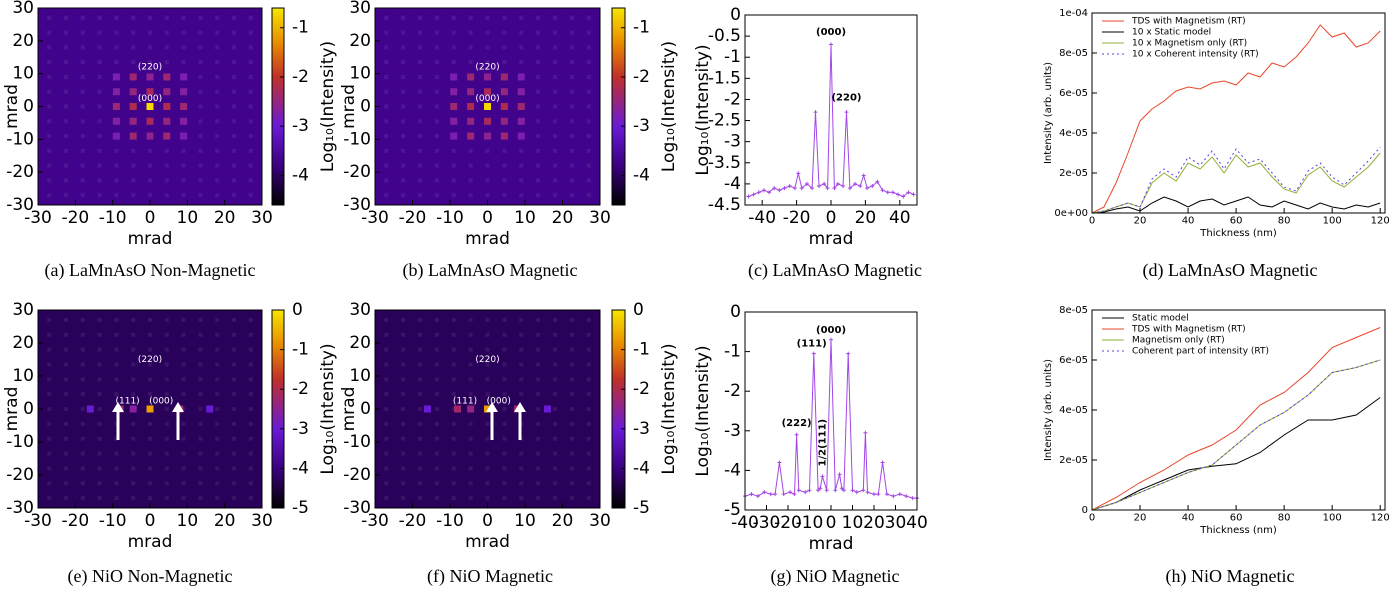  I want to click on annotation: (220), so click(150, 68).